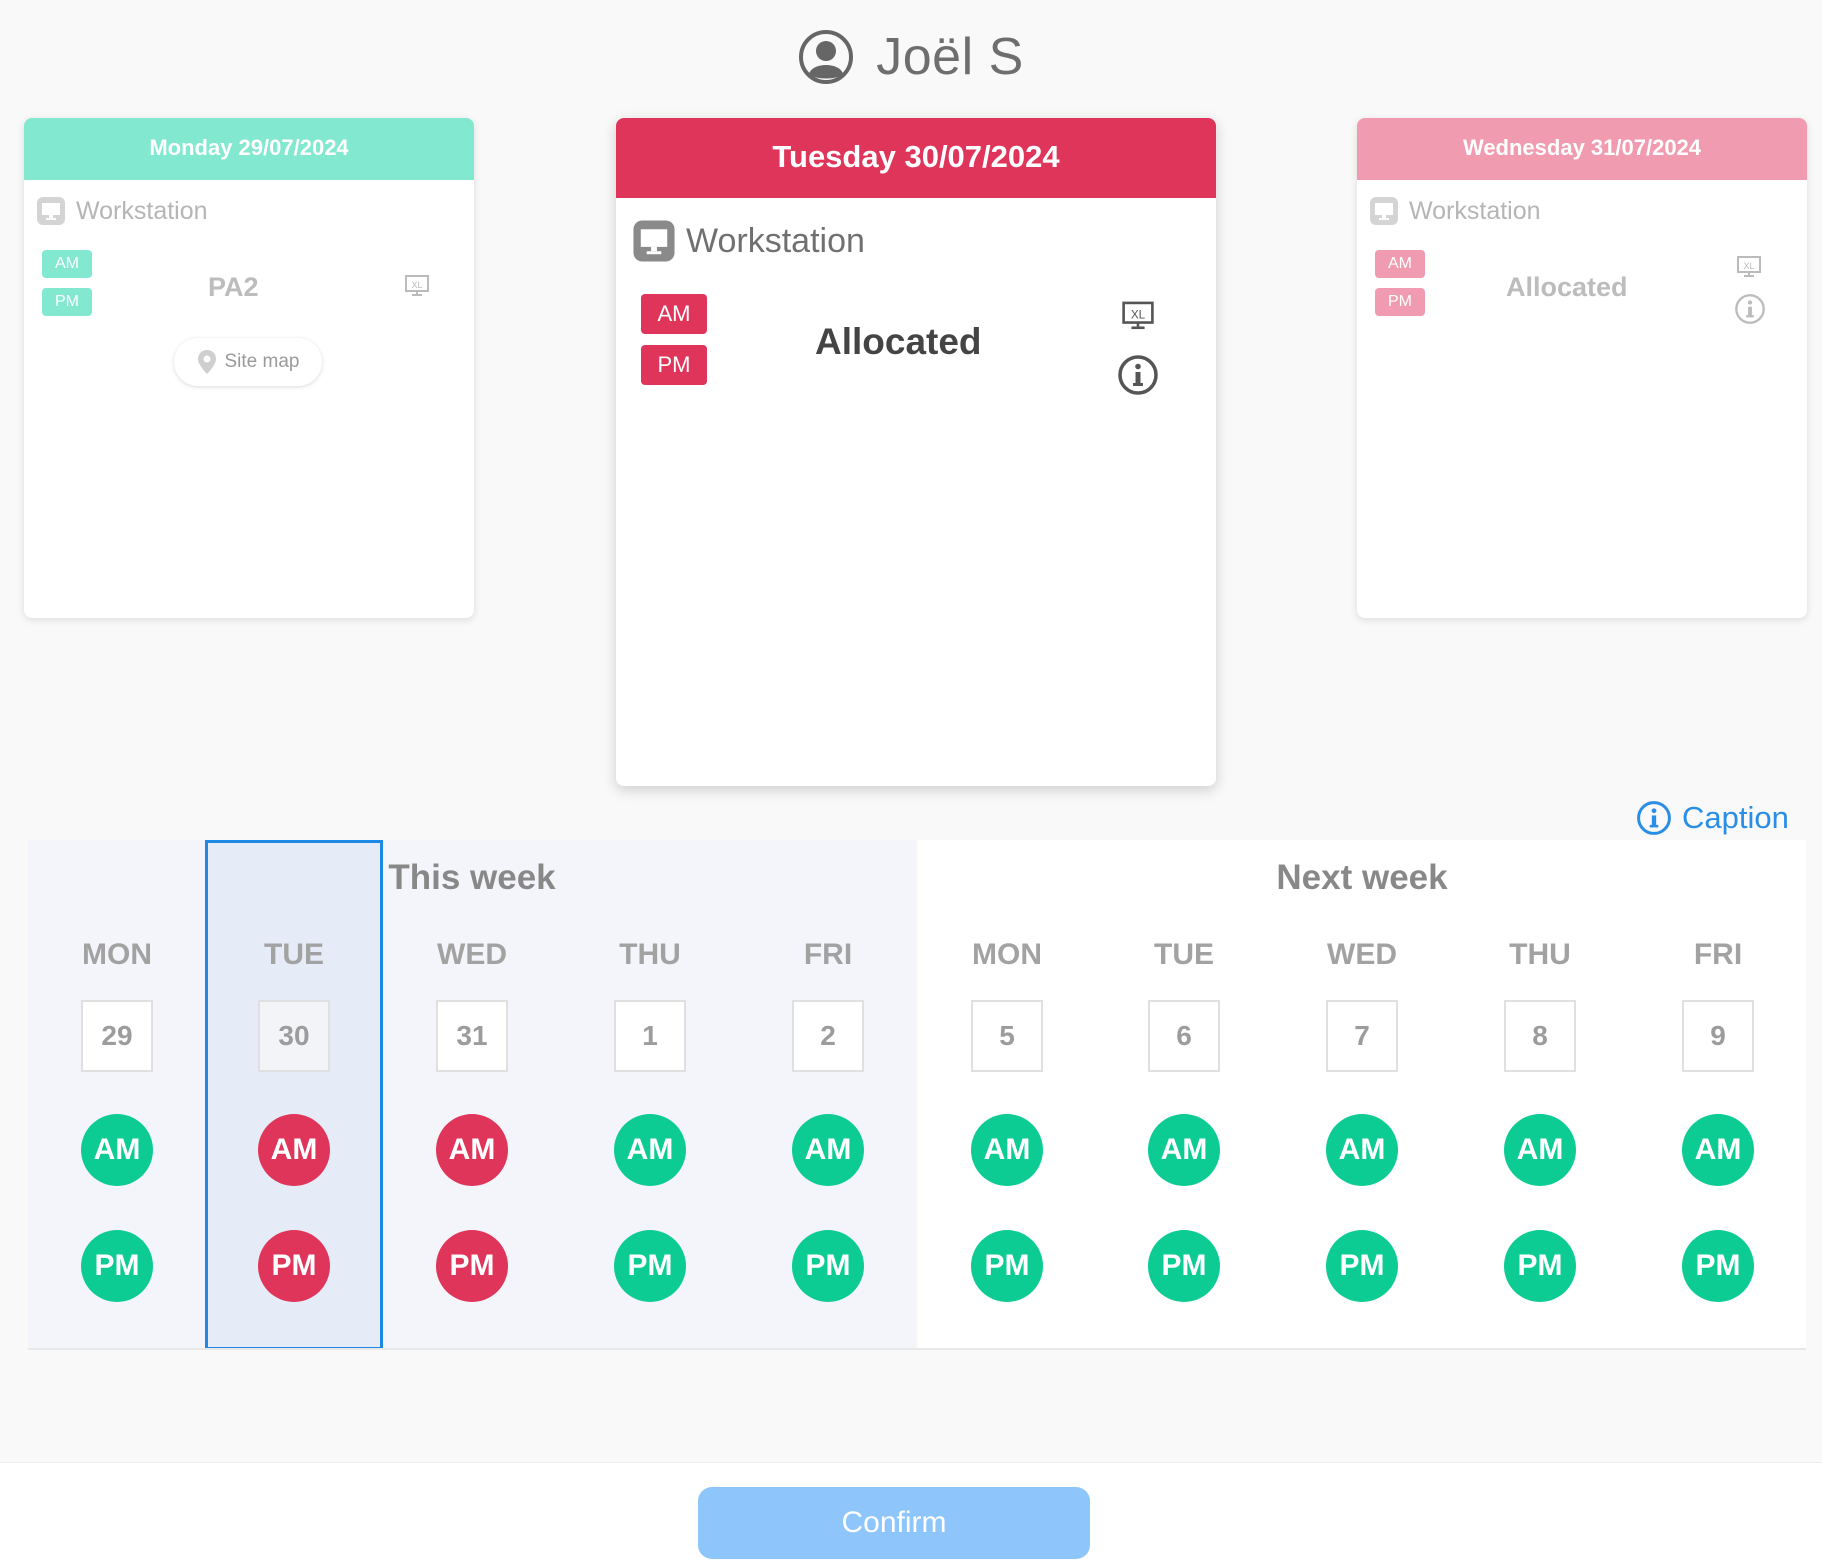 Image resolution: width=1822 pixels, height=1564 pixels. What do you see at coordinates (1362, 877) in the screenshot?
I see `week-title: Next week` at bounding box center [1362, 877].